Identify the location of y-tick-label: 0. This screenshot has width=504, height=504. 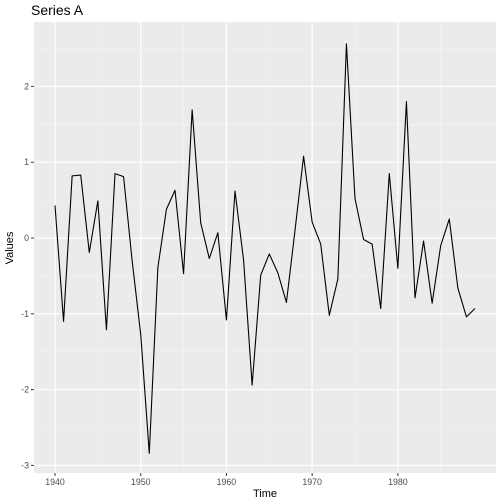
(26, 238).